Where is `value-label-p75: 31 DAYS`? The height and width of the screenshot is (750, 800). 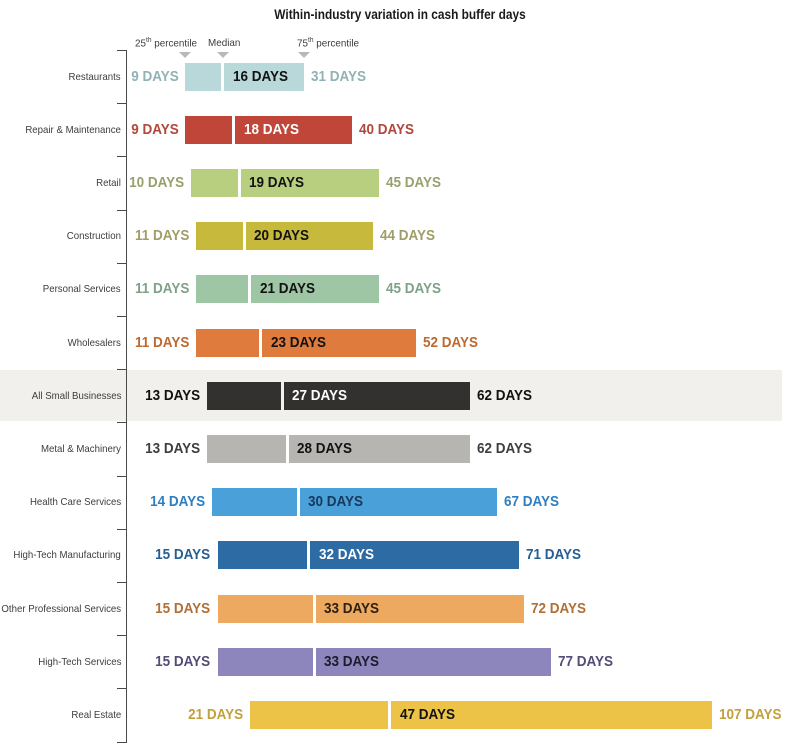
value-label-p75: 31 DAYS is located at coordinates (338, 76).